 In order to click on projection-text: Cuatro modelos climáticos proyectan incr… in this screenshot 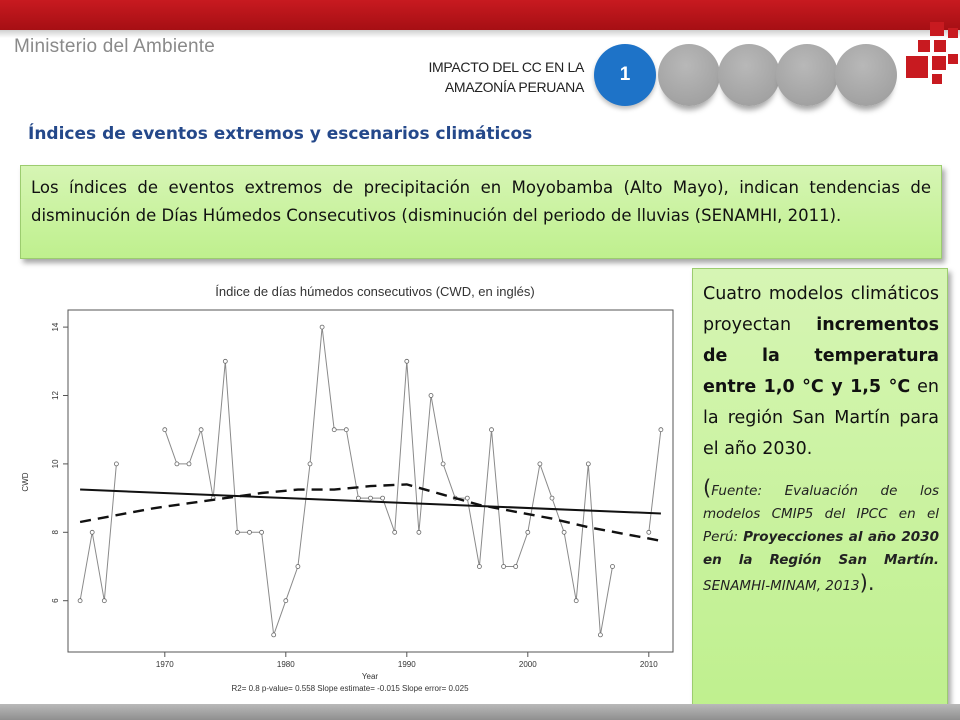, I will do `click(821, 372)`.